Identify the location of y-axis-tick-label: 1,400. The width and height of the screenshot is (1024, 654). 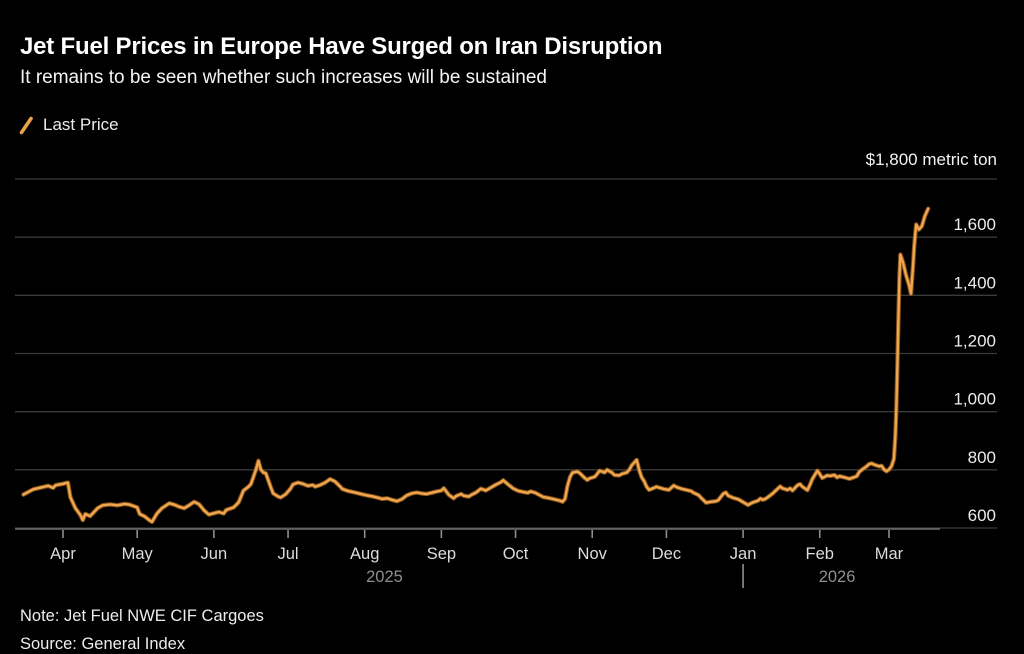
(974, 282).